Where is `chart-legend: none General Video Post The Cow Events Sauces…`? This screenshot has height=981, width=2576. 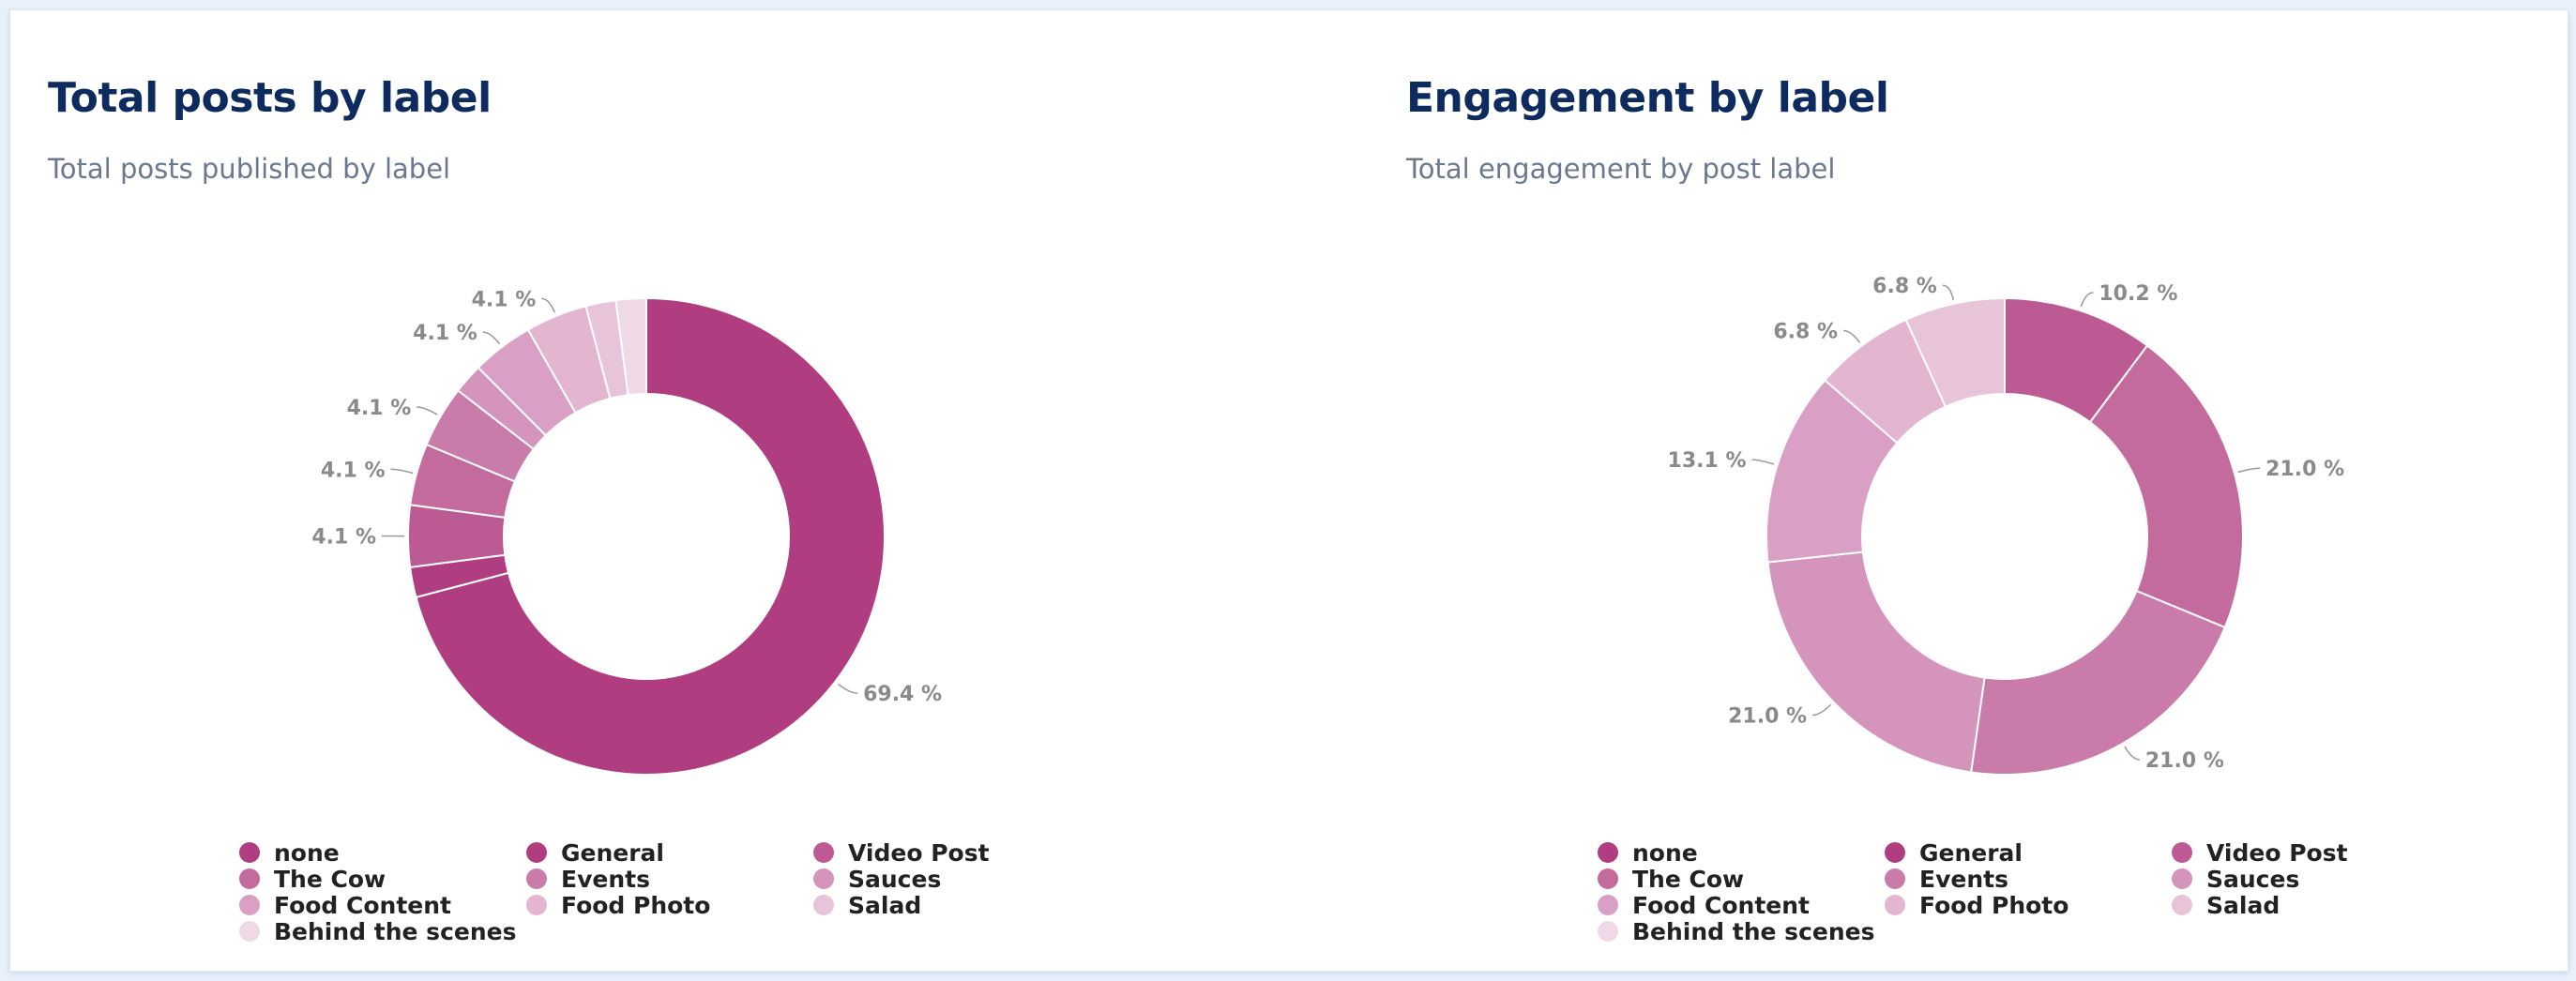
chart-legend: none General Video Post The Cow Events Sauces… is located at coordinates (614, 892).